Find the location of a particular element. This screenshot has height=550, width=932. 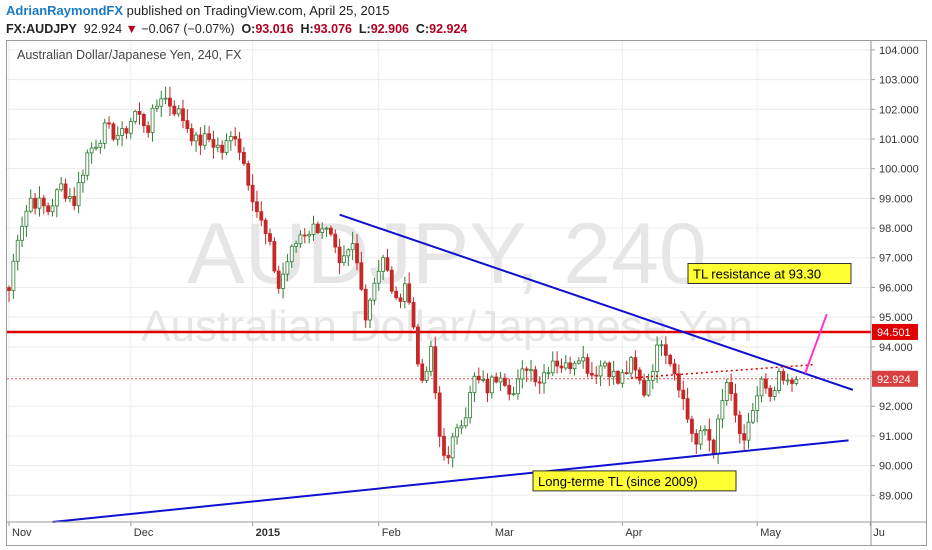

price-tick-label: 103.000 is located at coordinates (899, 81).